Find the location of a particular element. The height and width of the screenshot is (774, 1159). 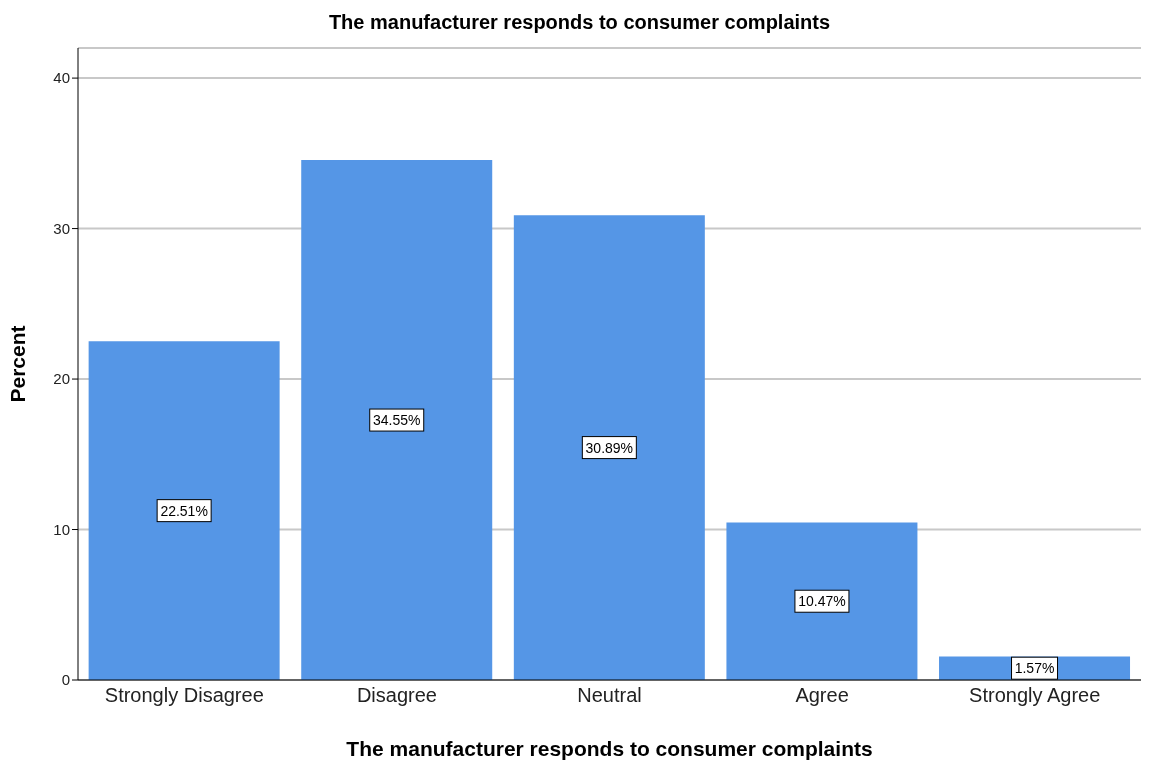

data-label: 34.55% is located at coordinates (396, 420).